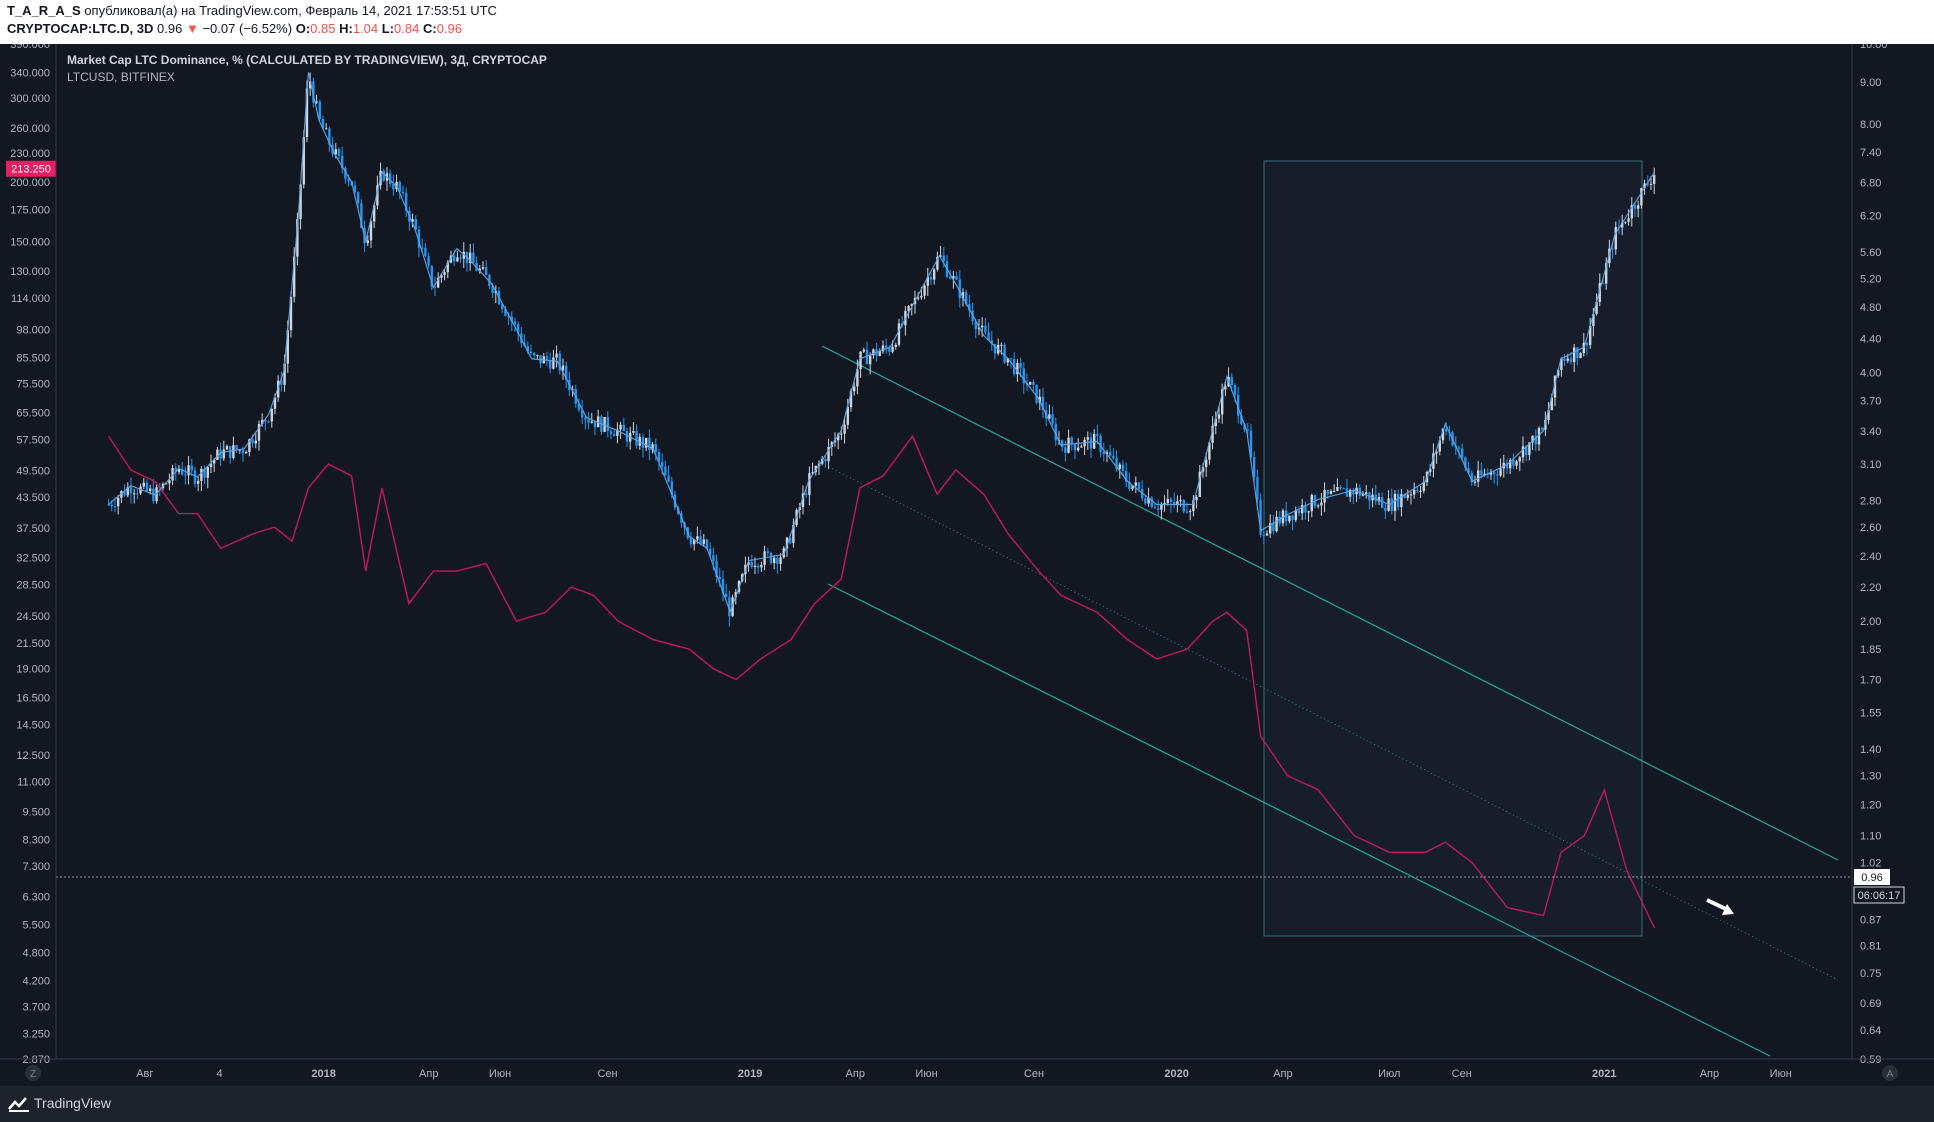  Describe the element at coordinates (407, 28) in the screenshot. I see `low-value: 0.84` at that location.